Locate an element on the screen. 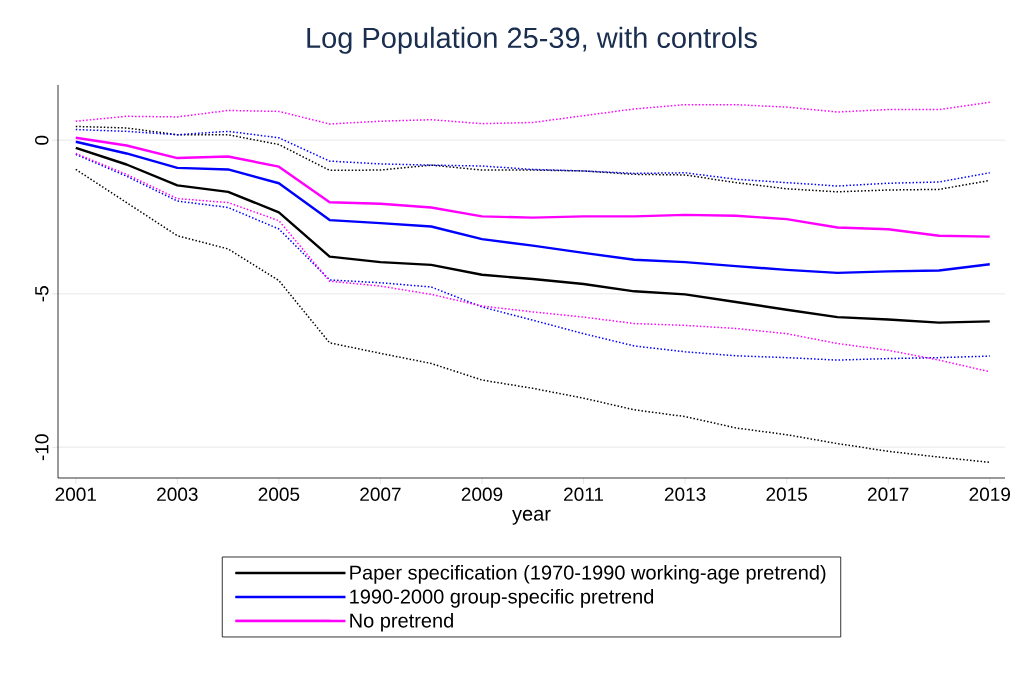 This screenshot has height=685, width=1023. y-tick-label: -10 is located at coordinates (42, 447).